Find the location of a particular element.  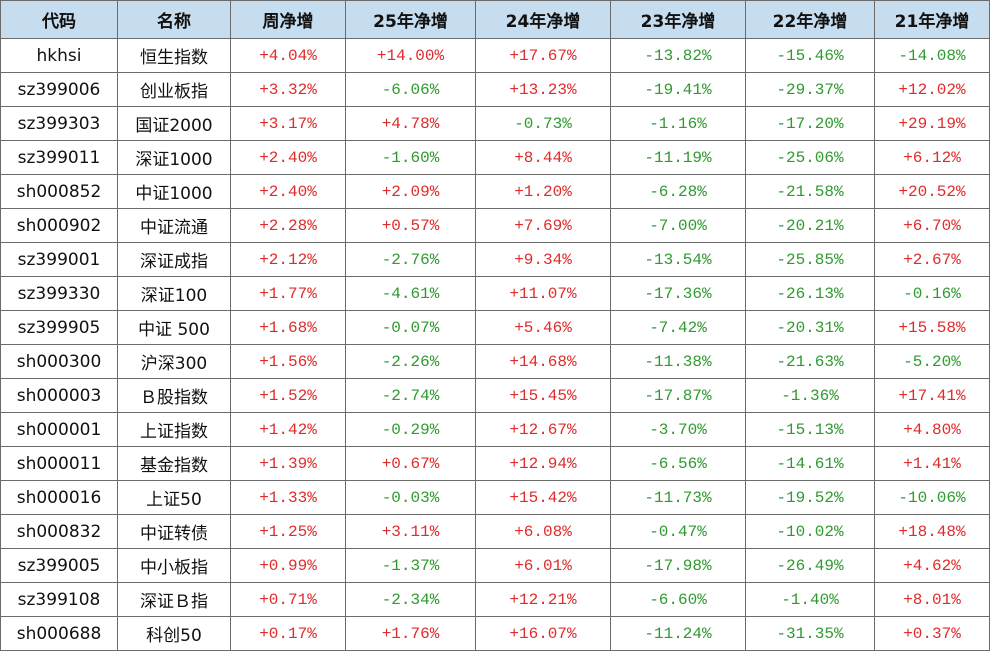

change-cell: +6.01% is located at coordinates (543, 565).